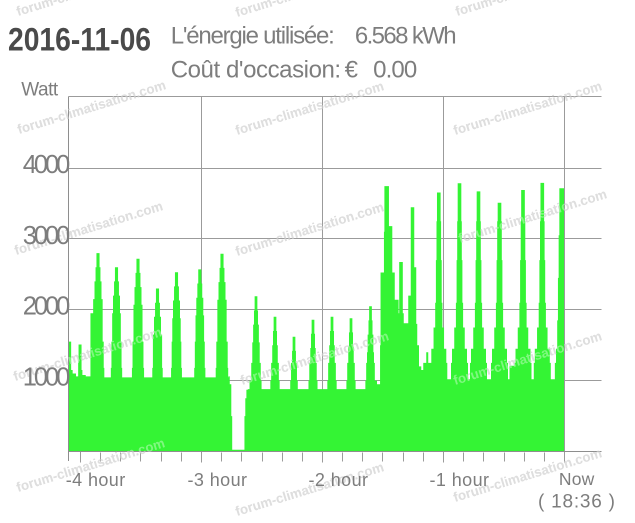 This screenshot has height=523, width=635. What do you see at coordinates (218, 480) in the screenshot?
I see `svg-text: -3 hour` at bounding box center [218, 480].